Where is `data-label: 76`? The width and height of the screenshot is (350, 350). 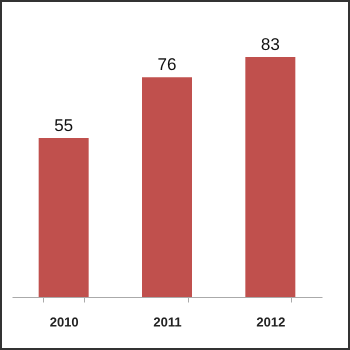 data-label: 76 is located at coordinates (167, 64).